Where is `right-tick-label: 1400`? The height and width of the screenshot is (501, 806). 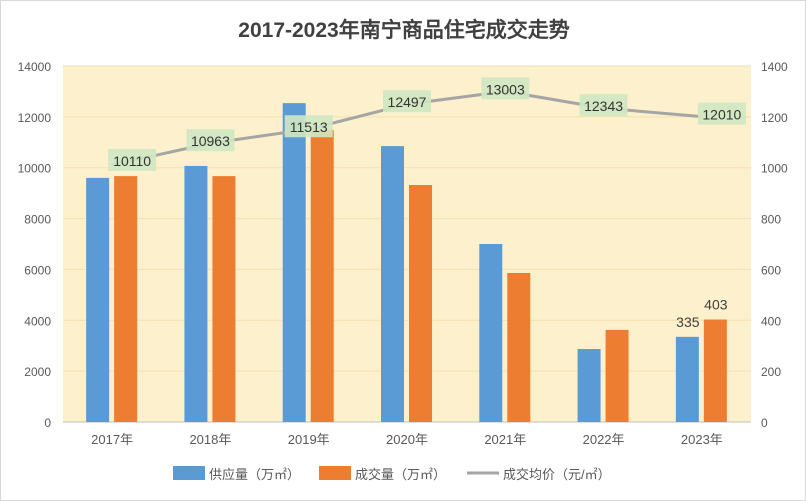 right-tick-label: 1400 is located at coordinates (774, 67).